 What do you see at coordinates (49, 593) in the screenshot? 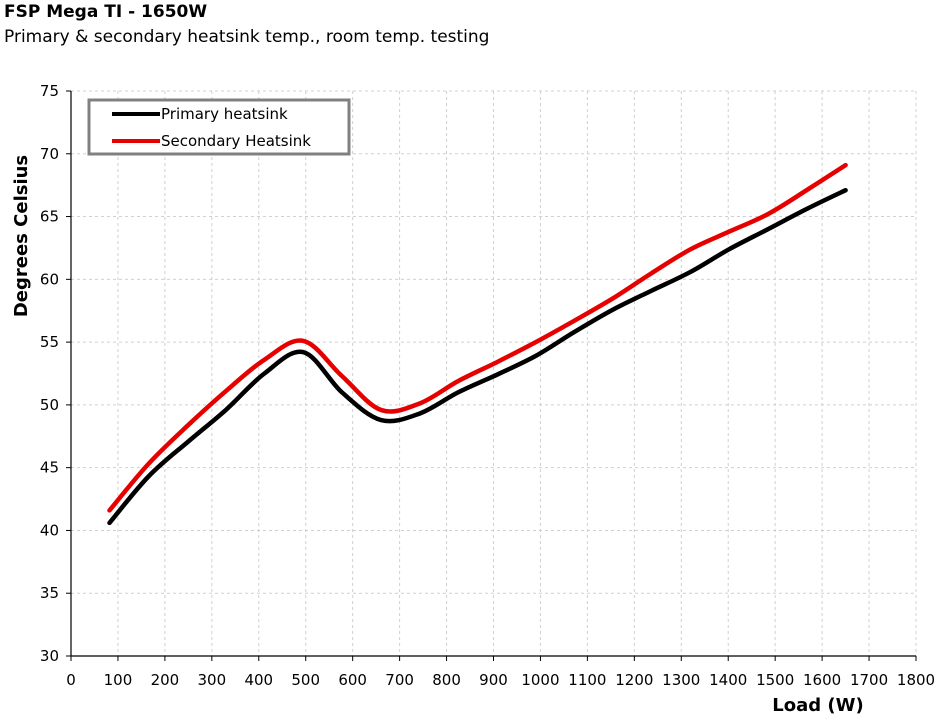
I see `y-tick-label: 35` at bounding box center [49, 593].